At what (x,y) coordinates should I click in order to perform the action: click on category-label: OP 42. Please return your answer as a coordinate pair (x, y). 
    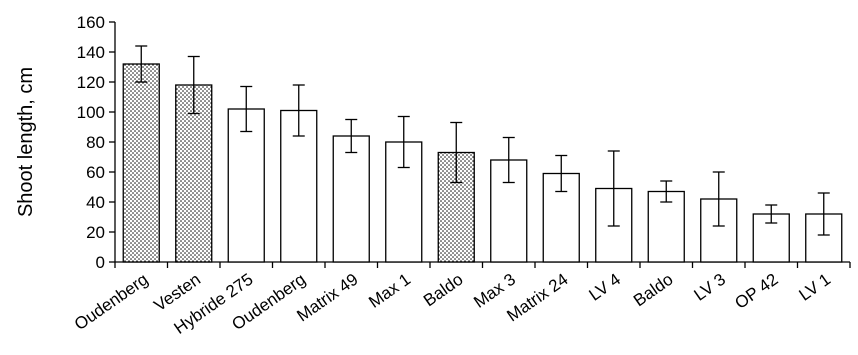
    Looking at the image, I should click on (756, 291).